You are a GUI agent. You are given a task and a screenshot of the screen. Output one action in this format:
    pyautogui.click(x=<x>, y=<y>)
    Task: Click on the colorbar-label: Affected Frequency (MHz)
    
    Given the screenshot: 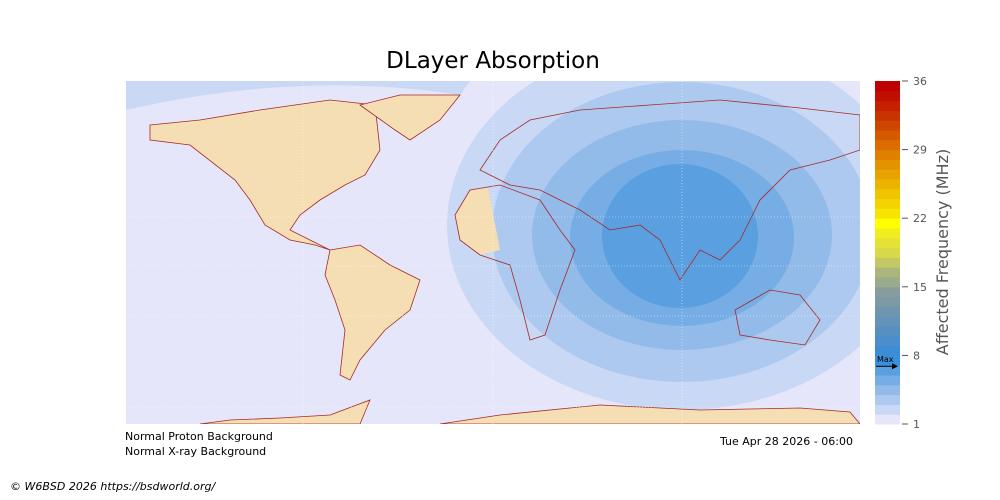 What is the action you would take?
    pyautogui.click(x=942, y=252)
    